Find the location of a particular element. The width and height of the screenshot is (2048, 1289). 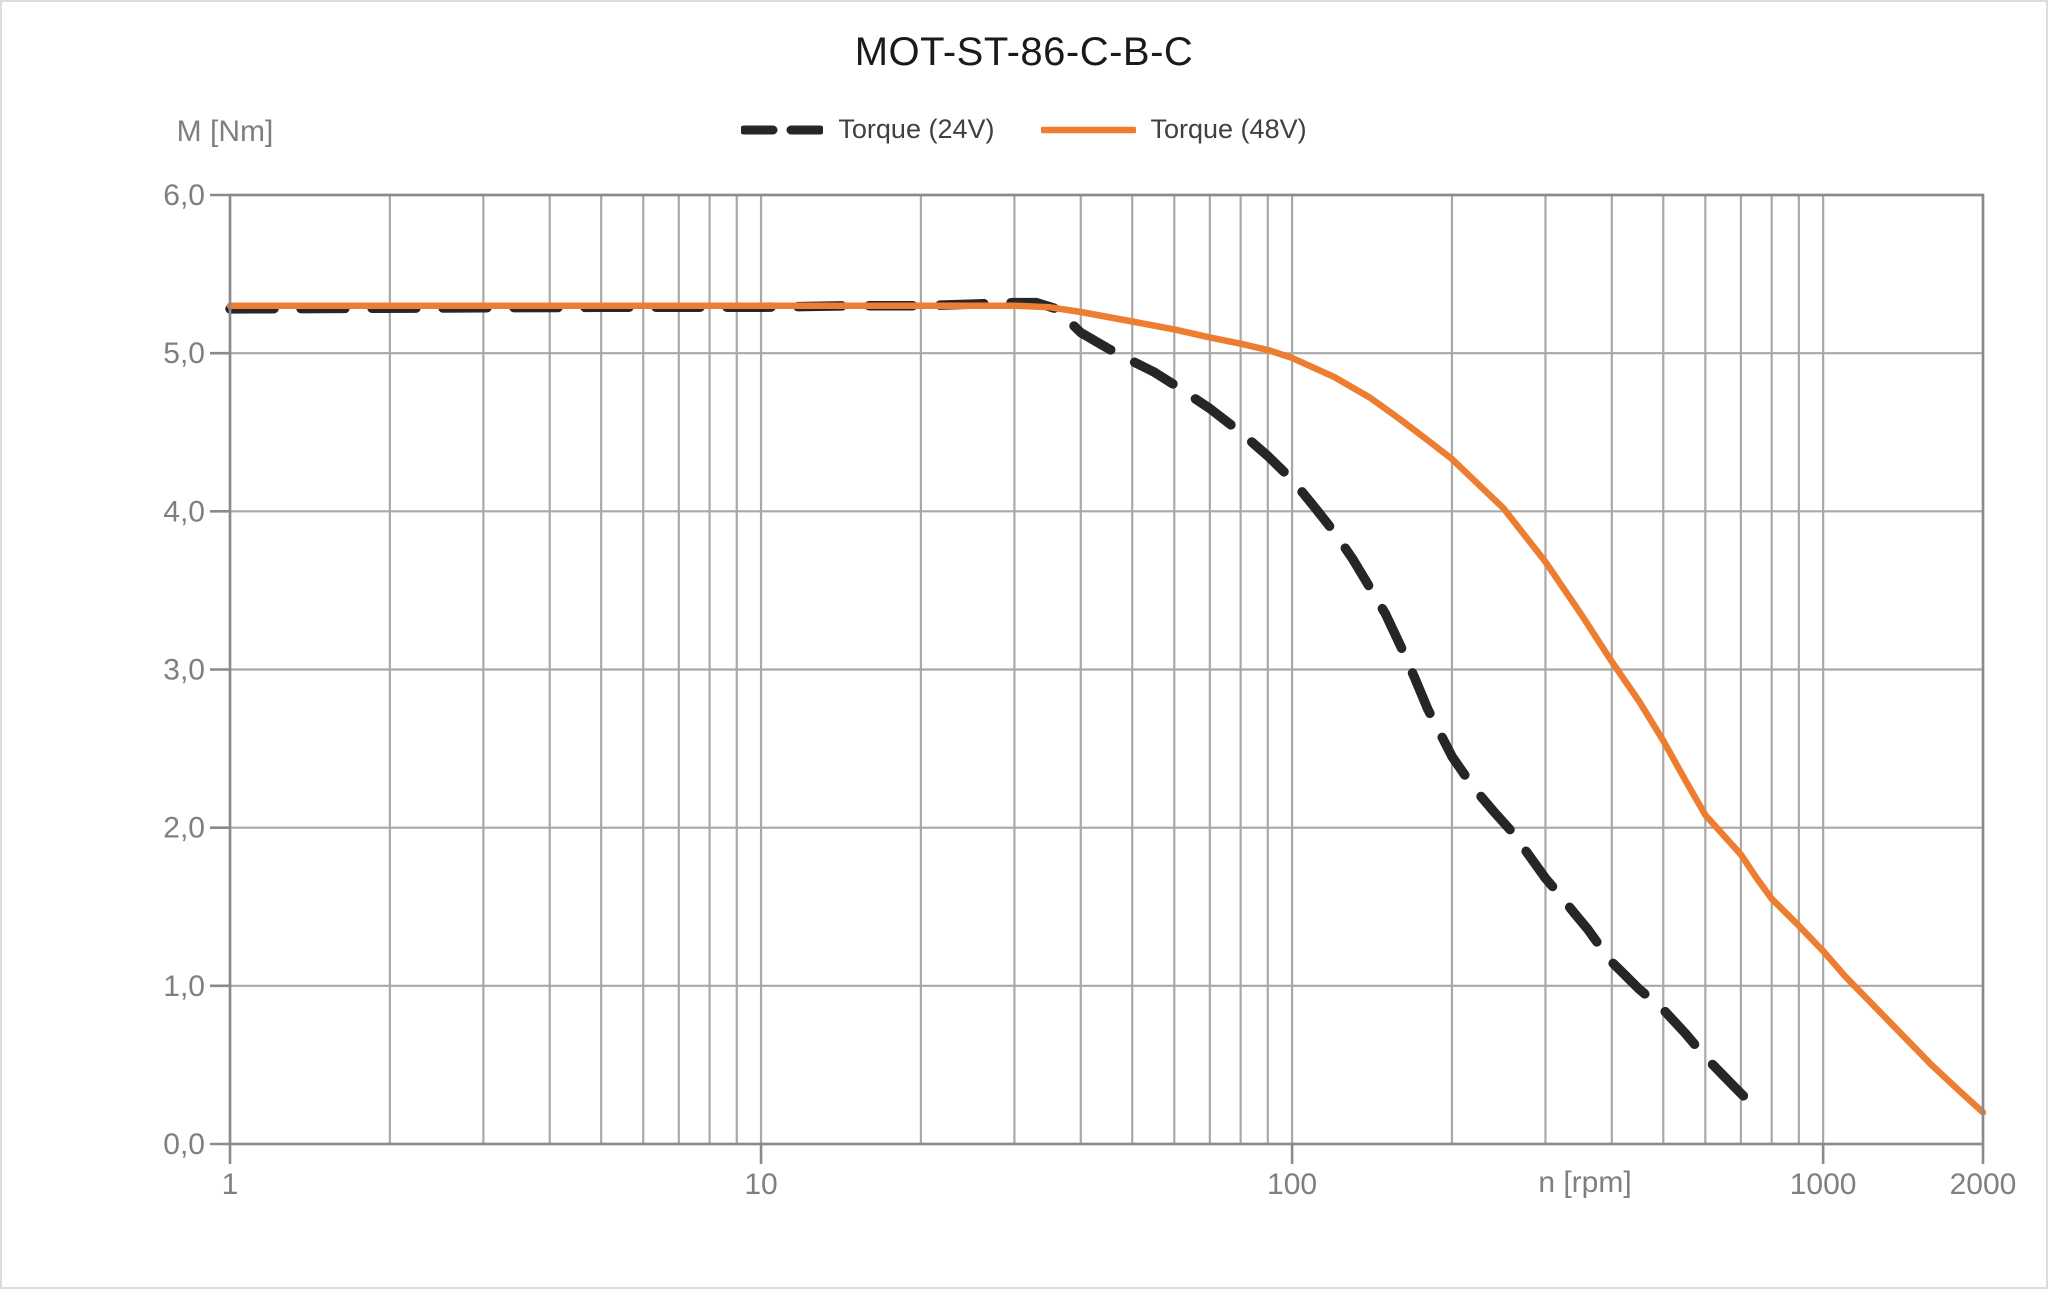

legend-label-torque-48v: Torque (48V) is located at coordinates (1228, 129).